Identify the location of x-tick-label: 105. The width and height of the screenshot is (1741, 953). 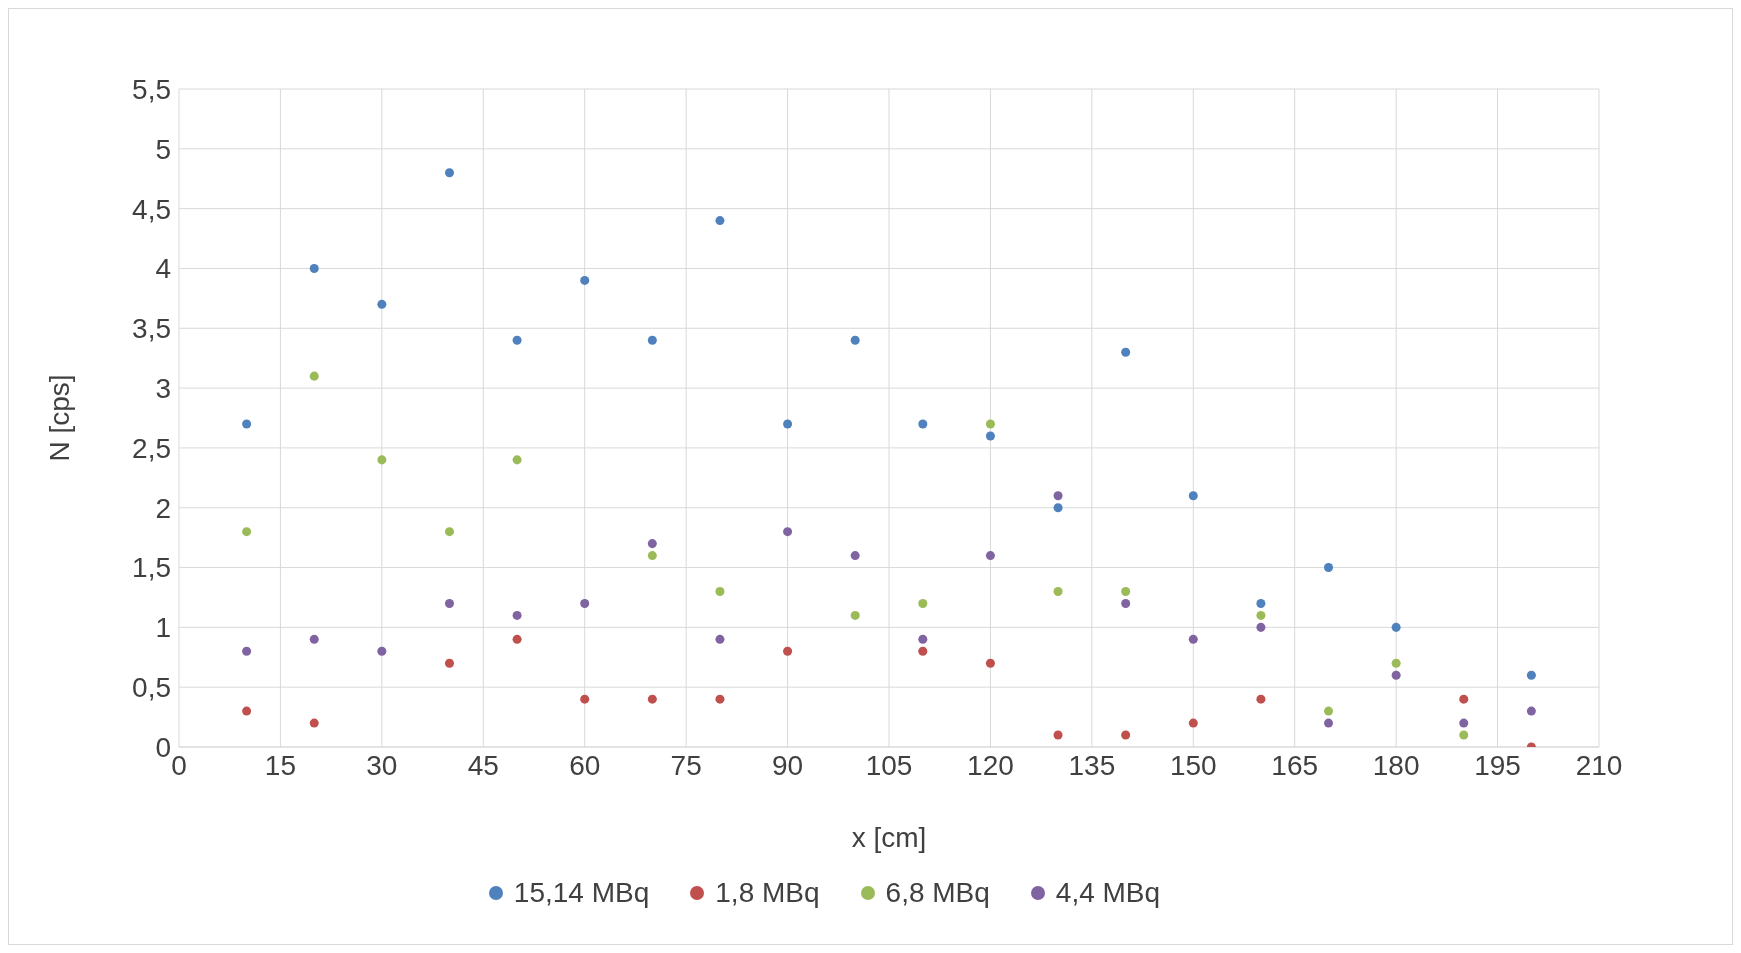
(889, 765).